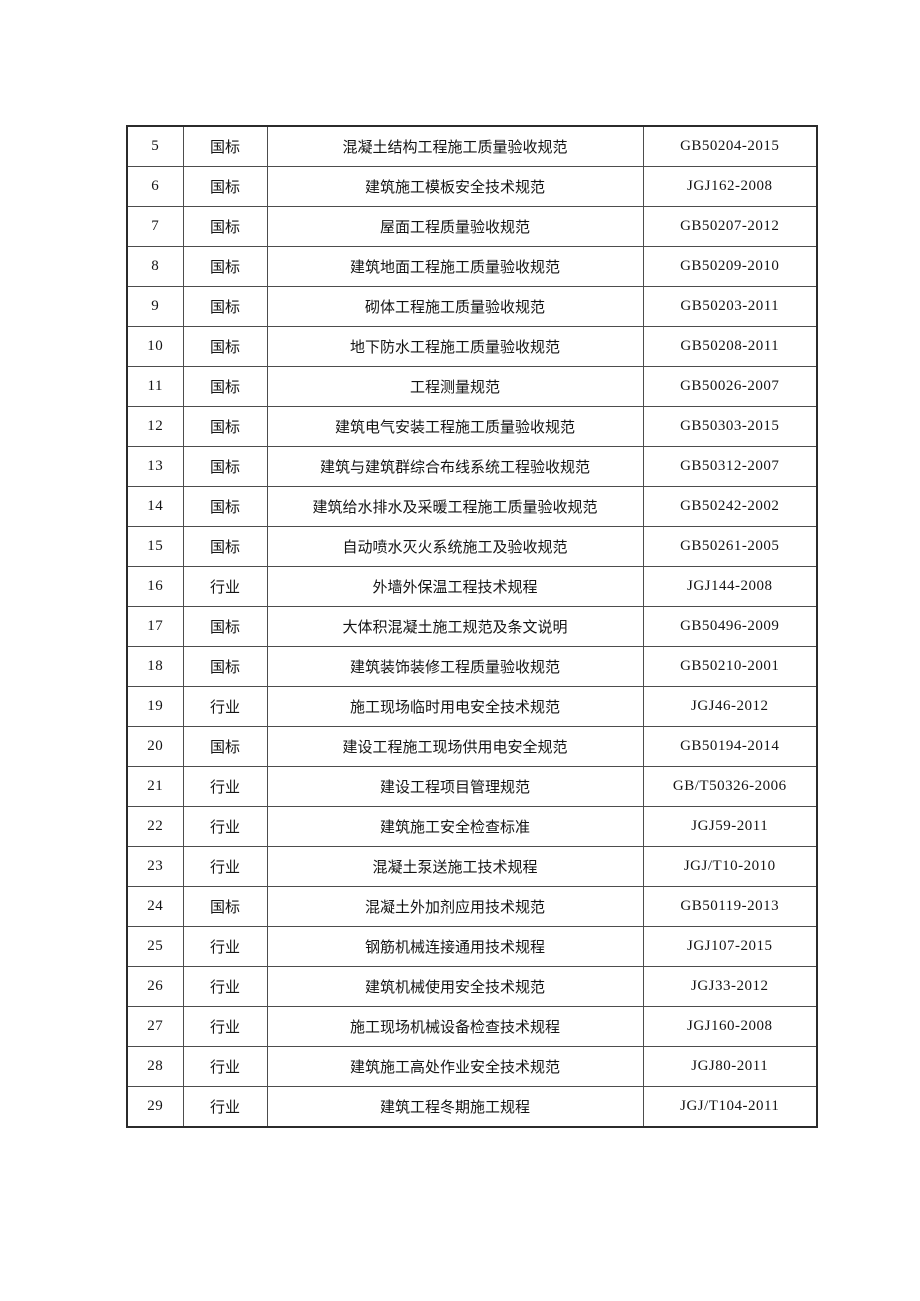  I want to click on standard-code-cell: GB50312-2007, so click(730, 466).